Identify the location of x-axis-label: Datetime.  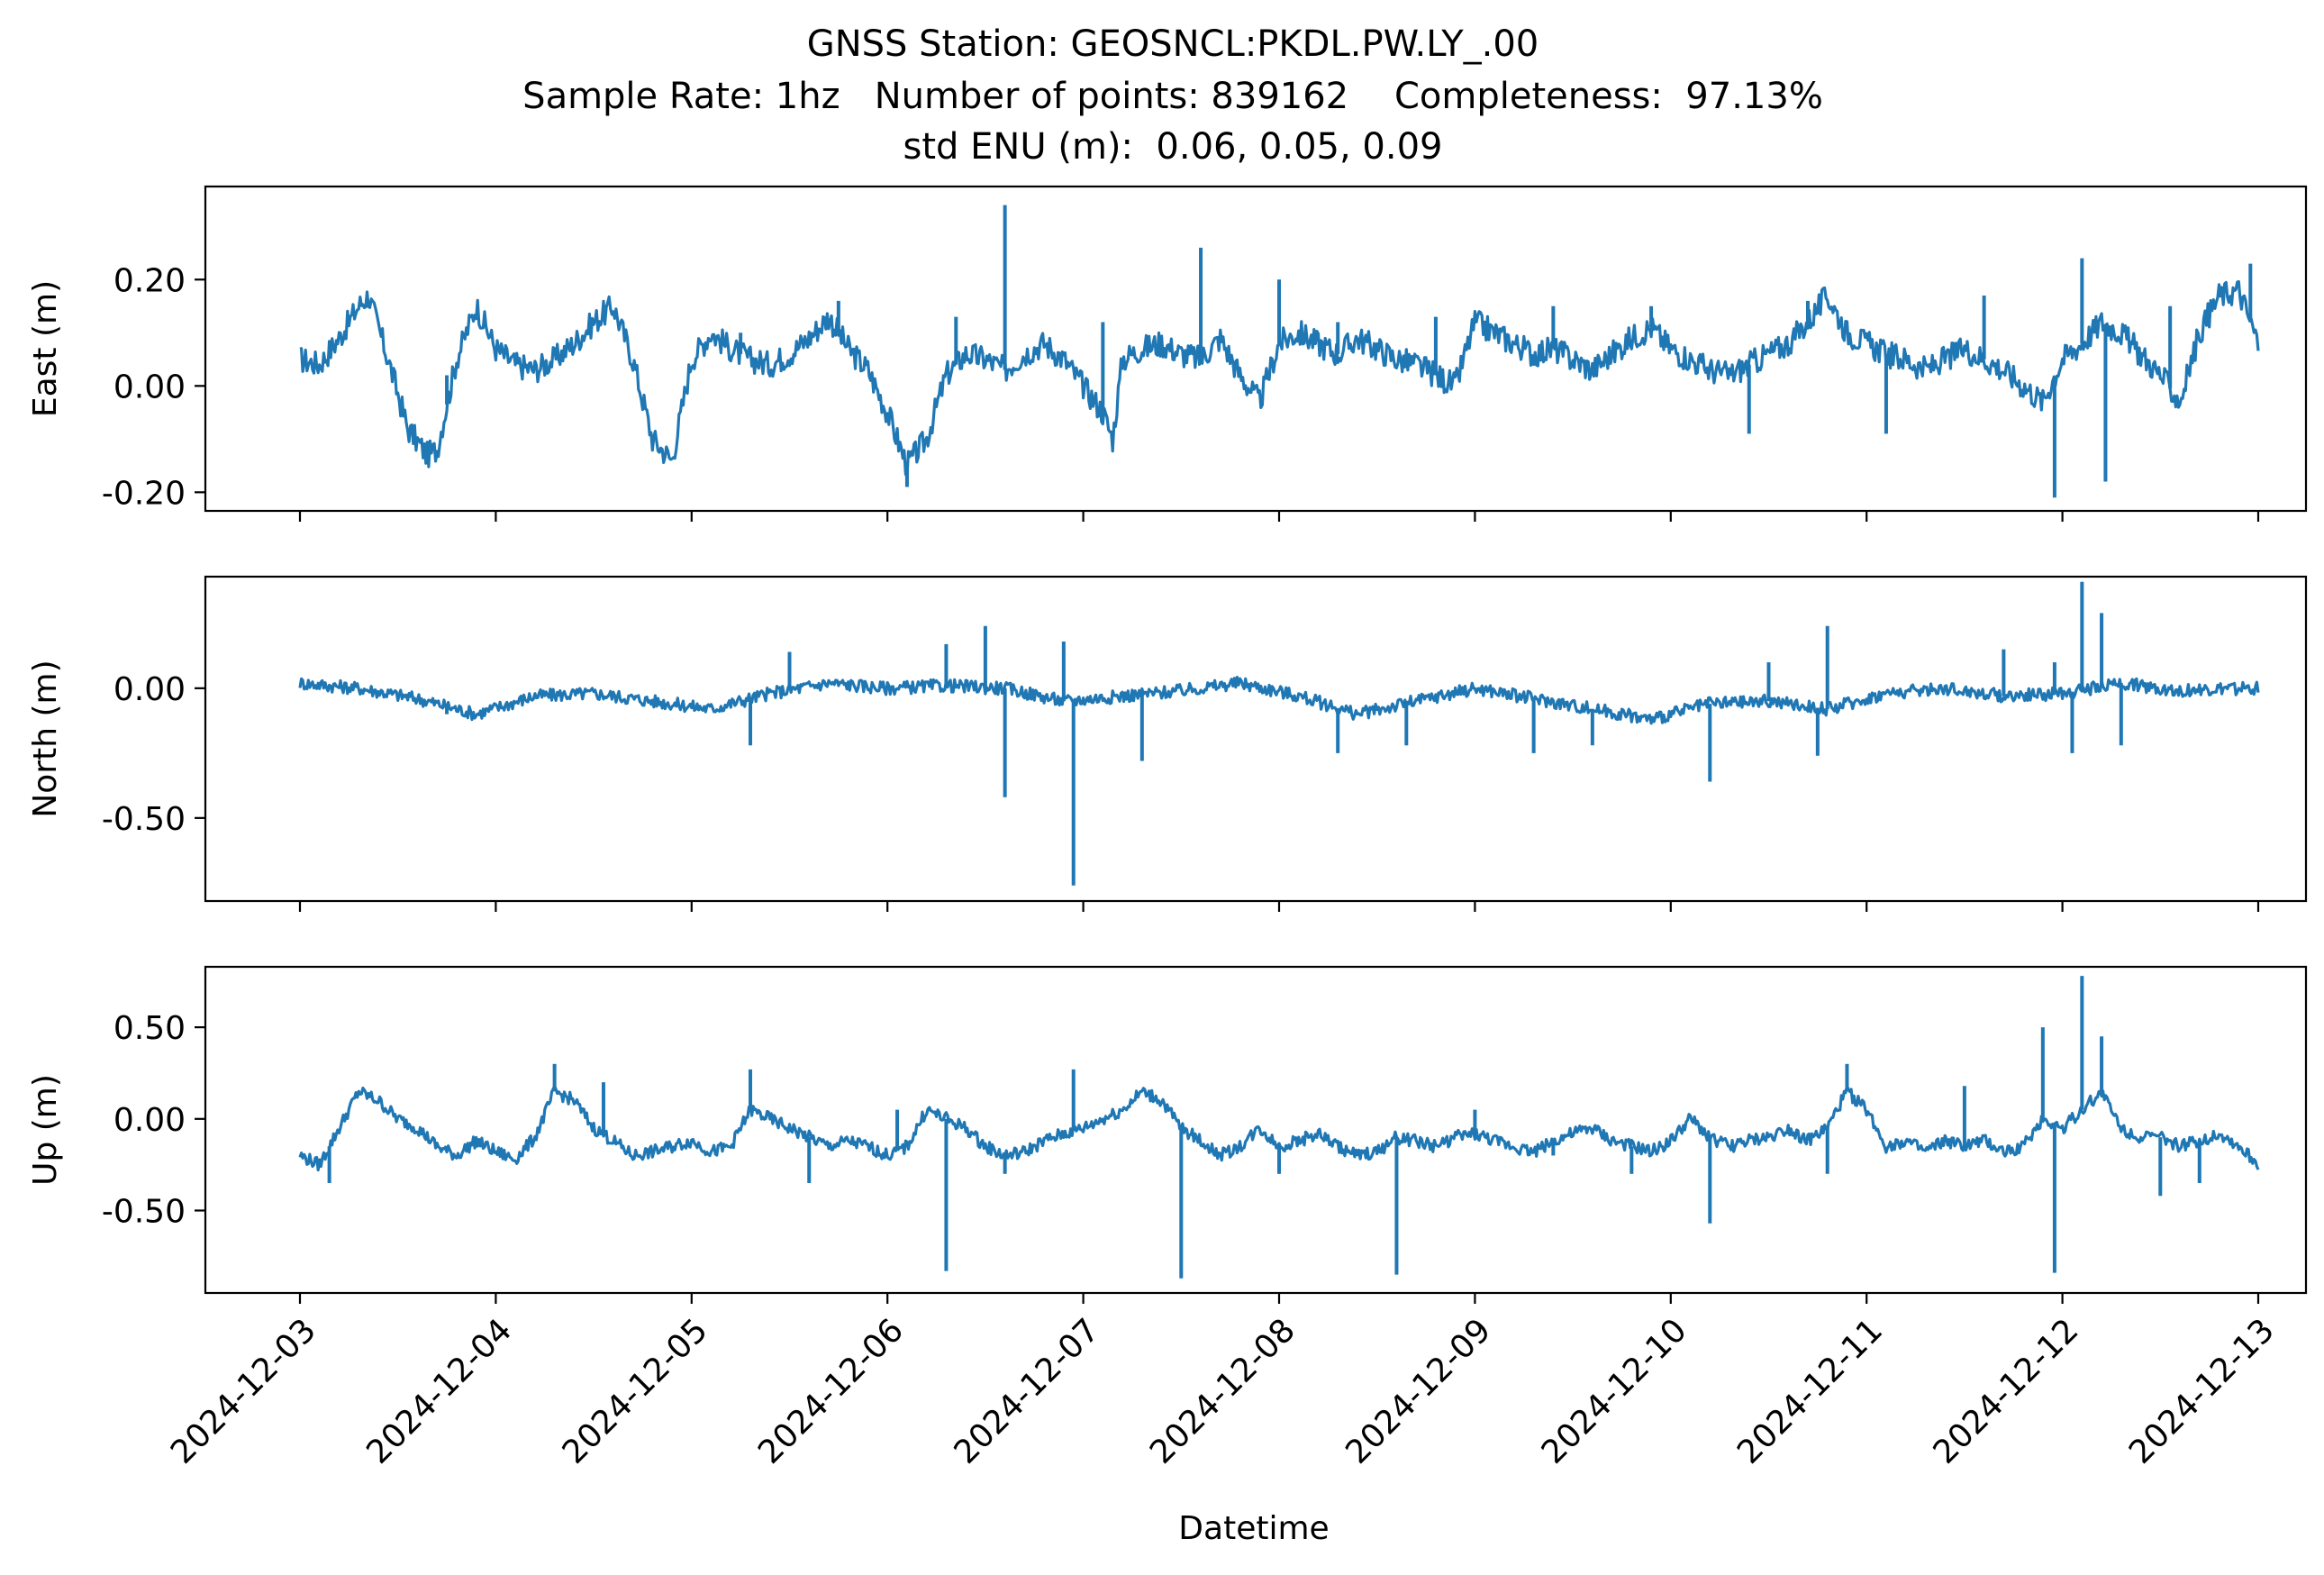
(1254, 1528).